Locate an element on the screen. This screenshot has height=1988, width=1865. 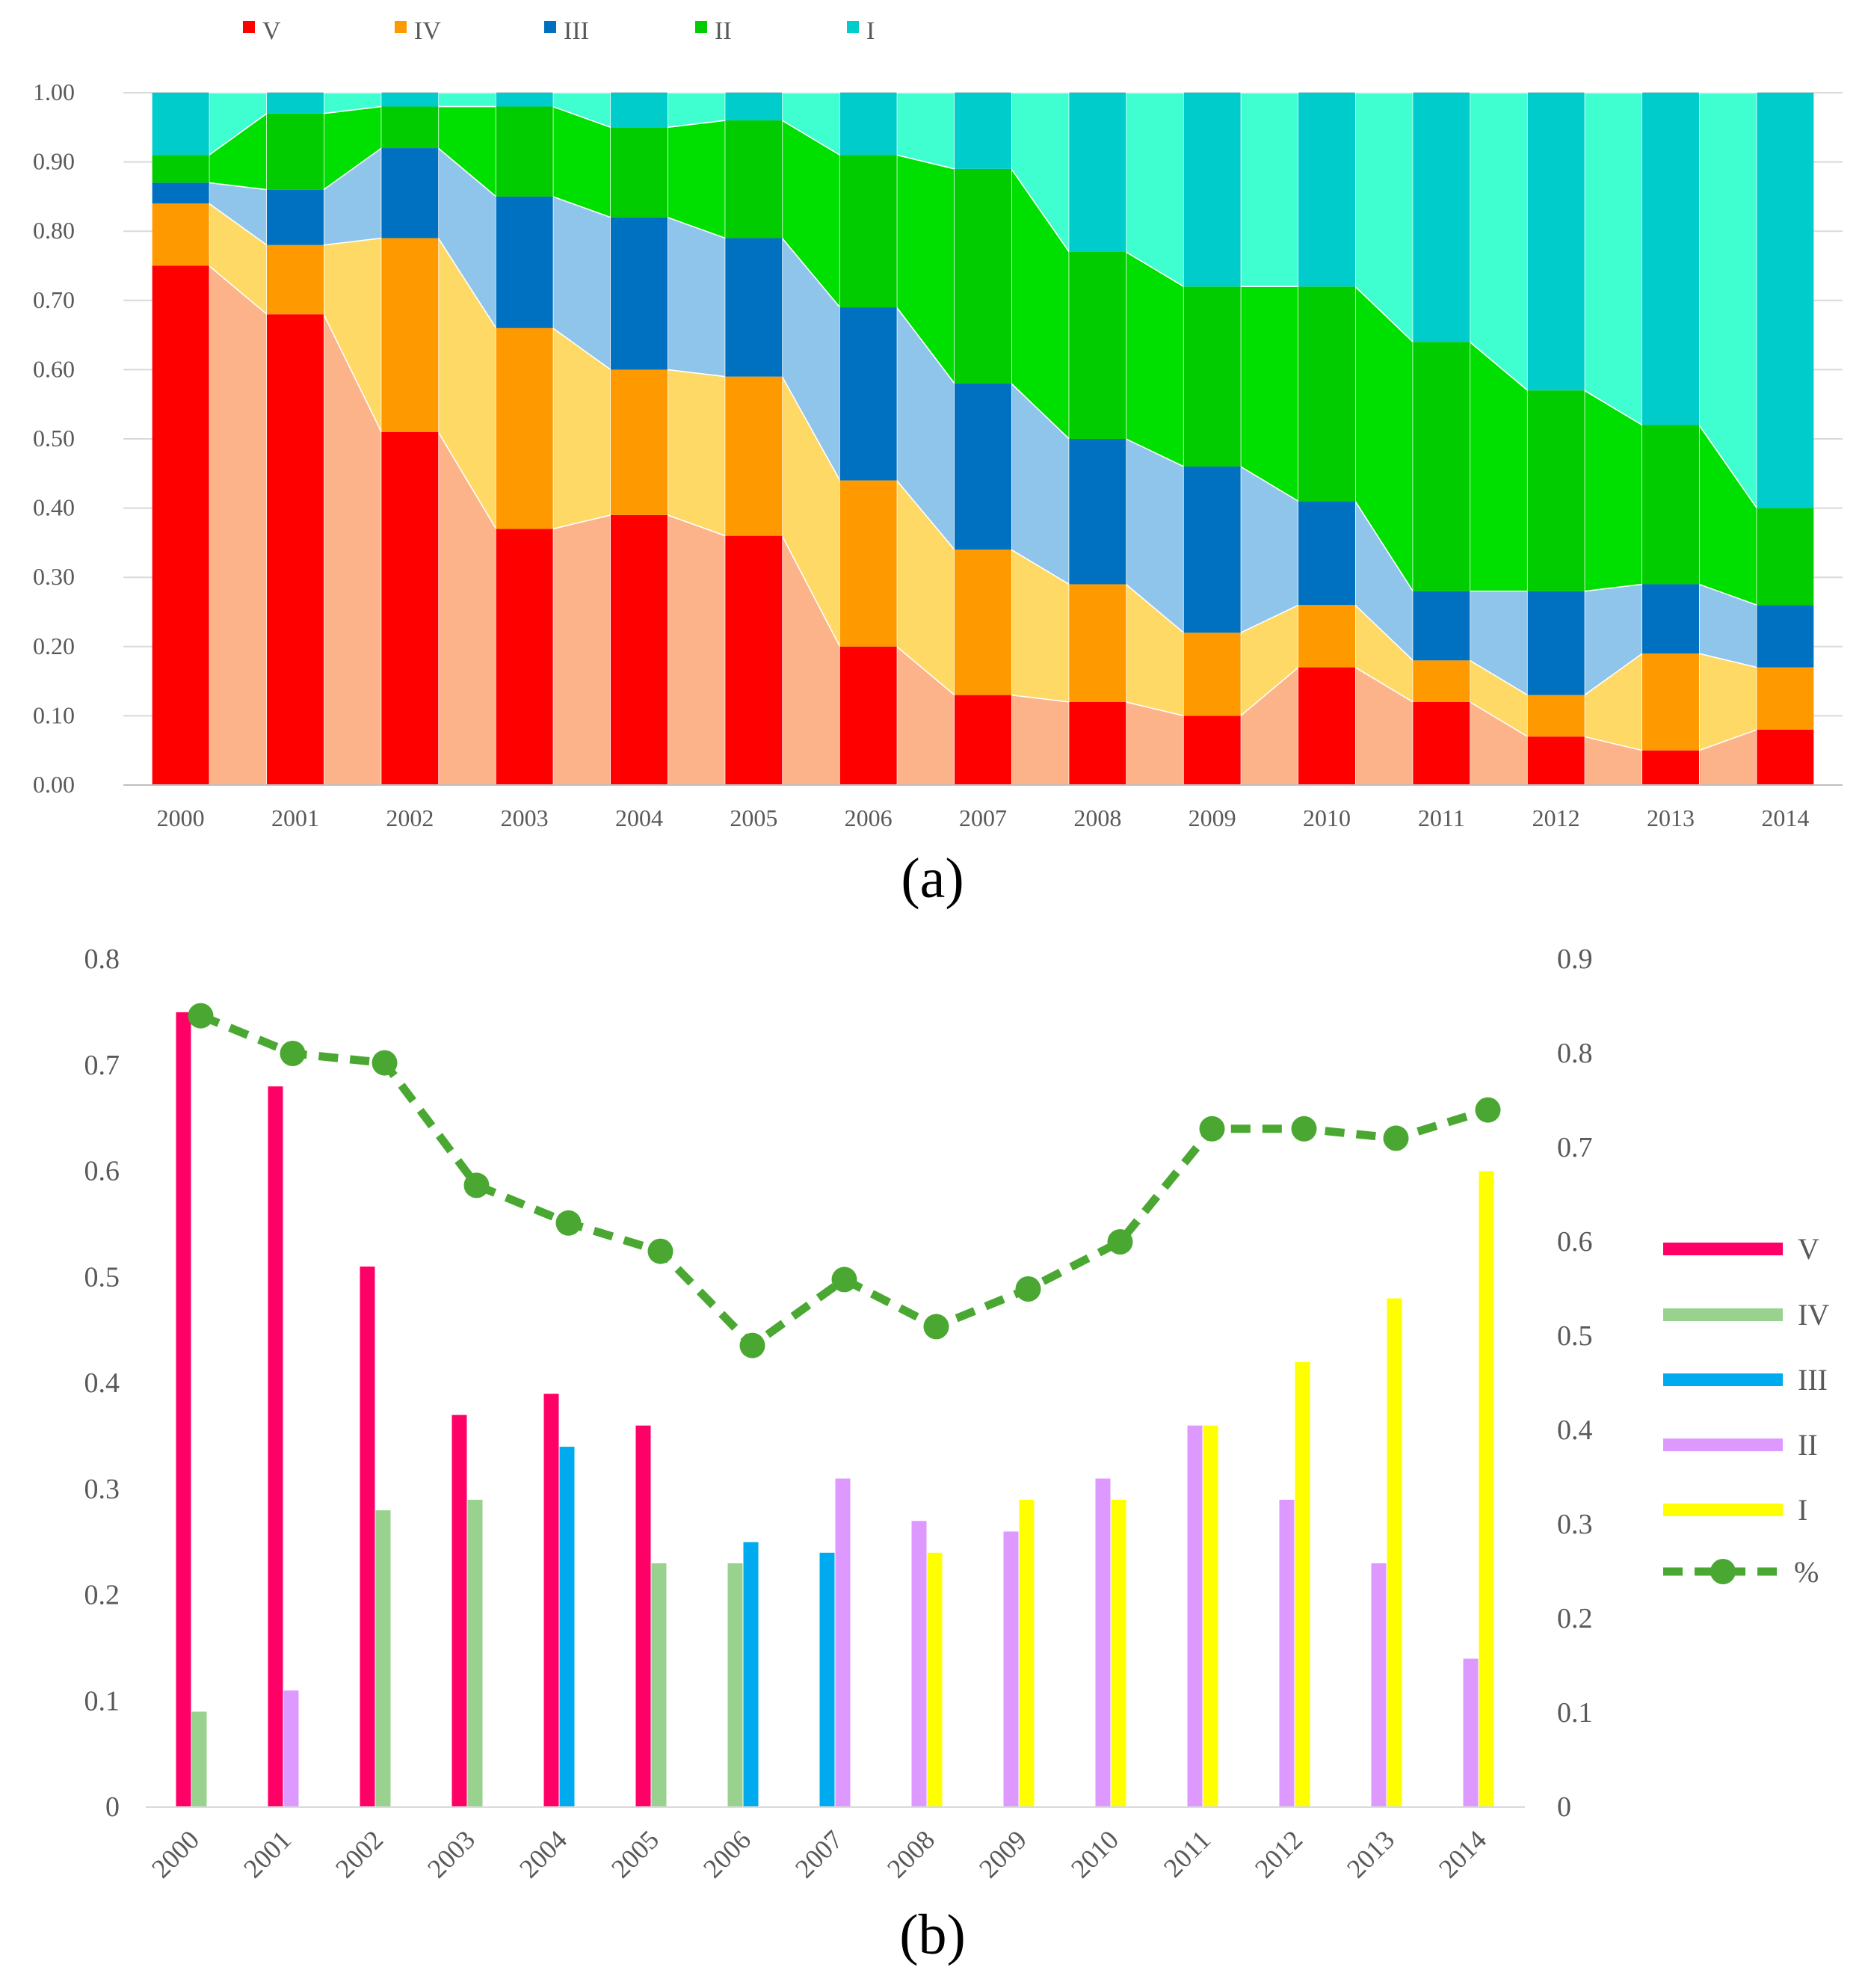
bar-V-2003 is located at coordinates (524, 657).